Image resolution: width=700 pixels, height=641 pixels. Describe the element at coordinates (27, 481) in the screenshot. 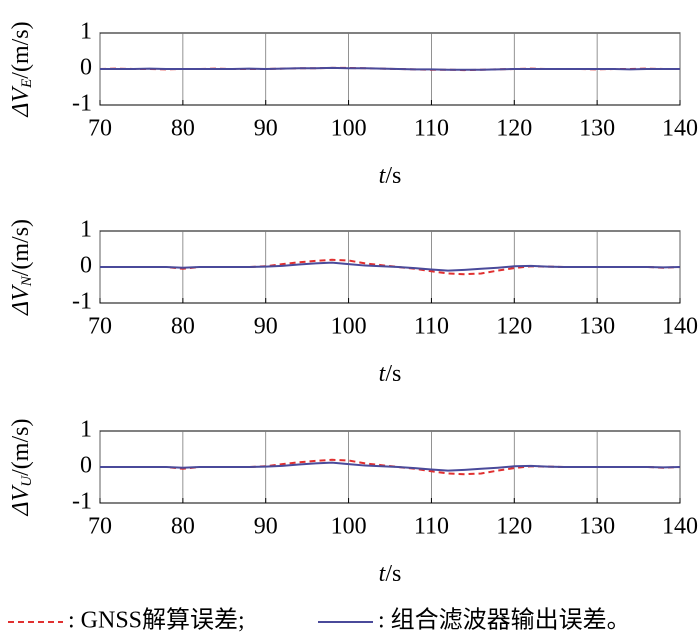

I see `y-label-sub: U` at that location.